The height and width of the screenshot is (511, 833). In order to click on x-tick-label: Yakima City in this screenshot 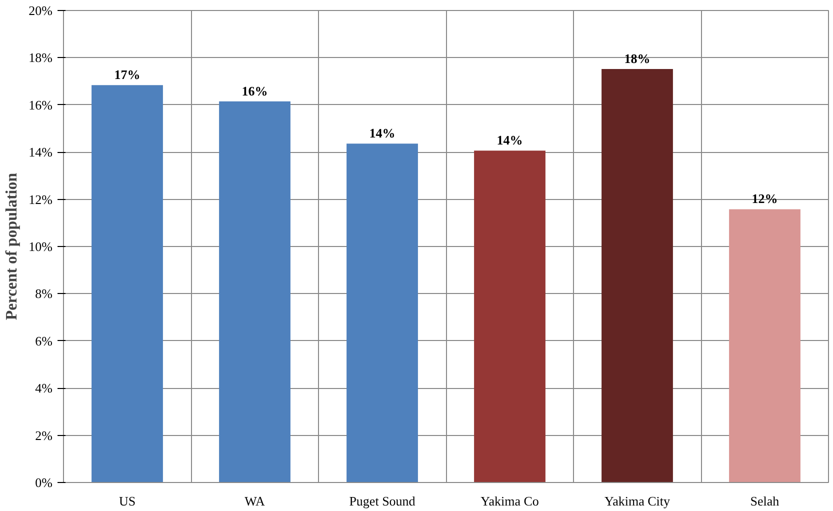, I will do `click(637, 501)`.